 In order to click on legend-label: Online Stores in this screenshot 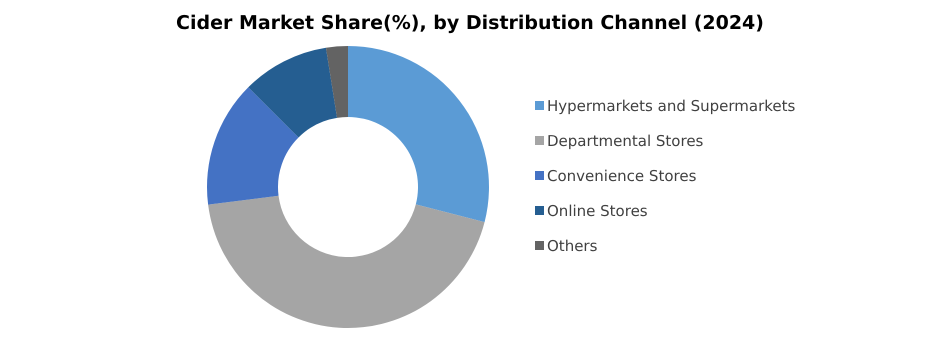, I will do `click(597, 211)`.